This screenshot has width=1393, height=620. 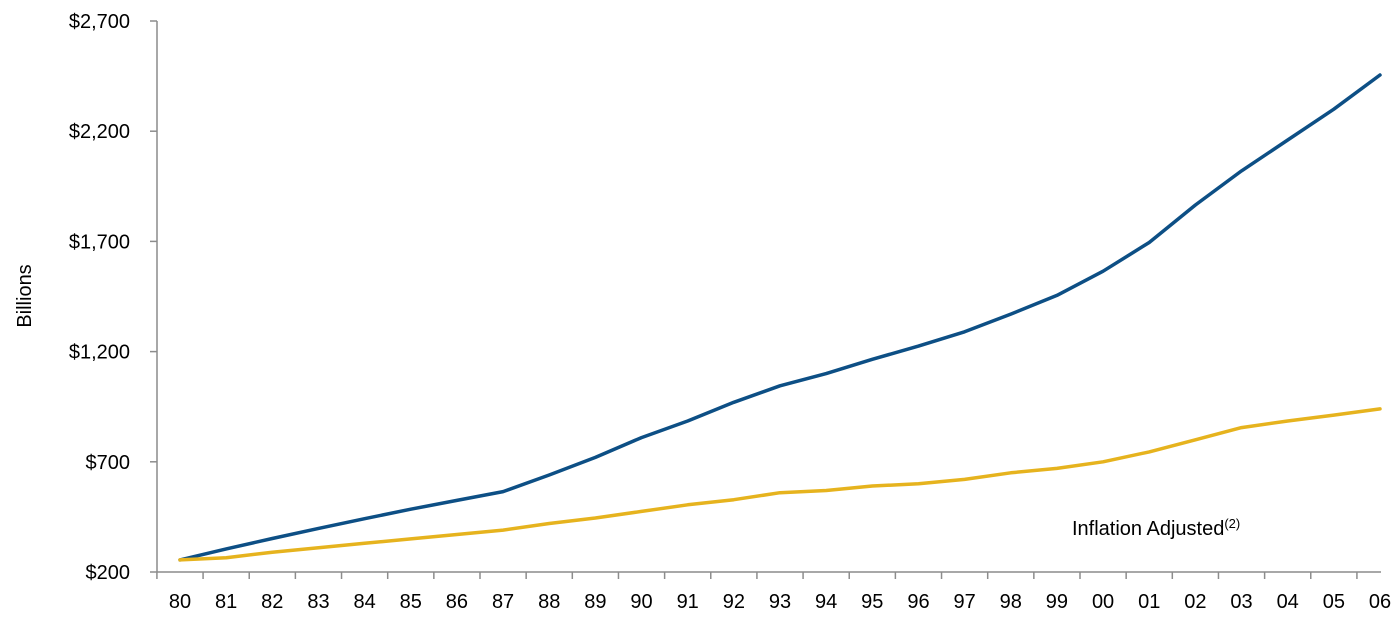 What do you see at coordinates (457, 602) in the screenshot?
I see `x-tick-label: 86` at bounding box center [457, 602].